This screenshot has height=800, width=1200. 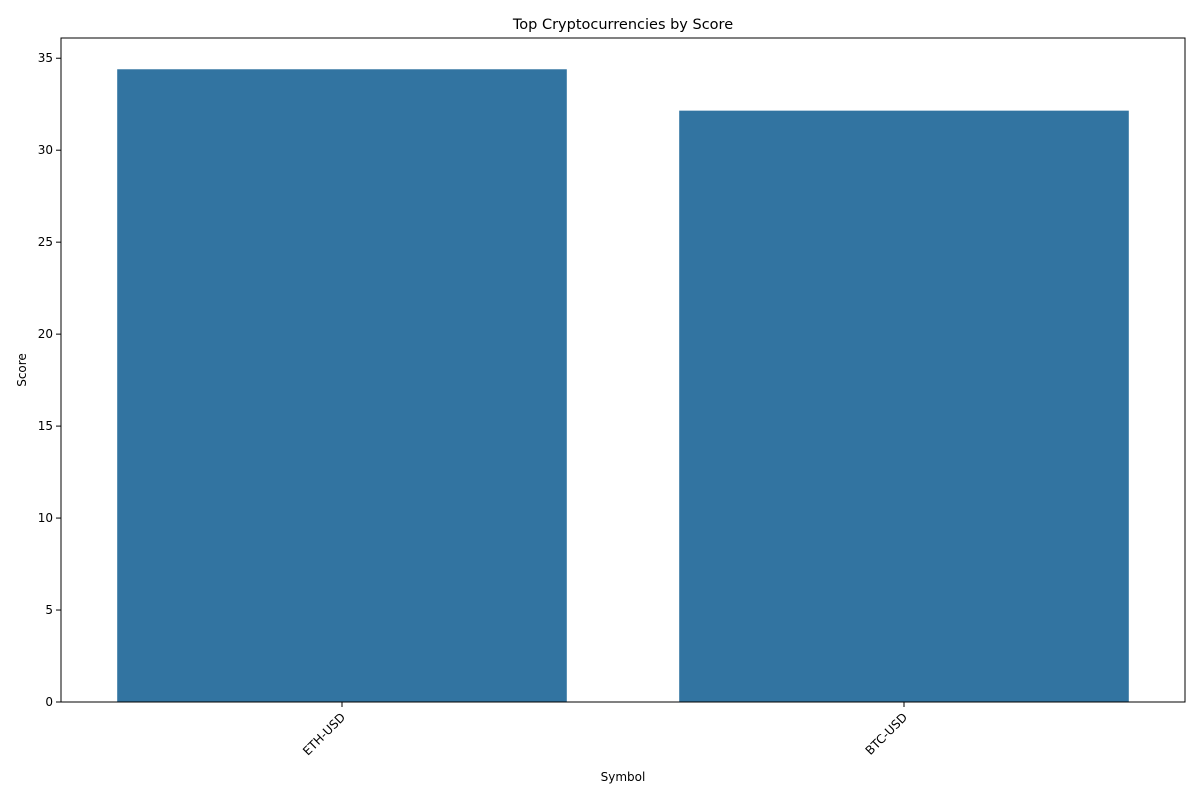 I want to click on y-tick-label: 20, so click(x=45, y=334).